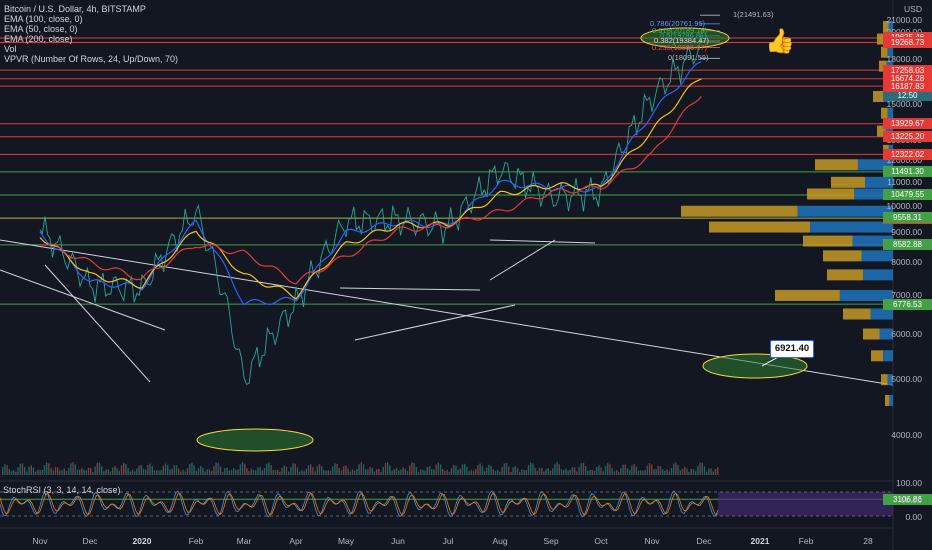  What do you see at coordinates (43, 19) in the screenshot?
I see `indicator-ema100: EMA (100, close, 0)` at bounding box center [43, 19].